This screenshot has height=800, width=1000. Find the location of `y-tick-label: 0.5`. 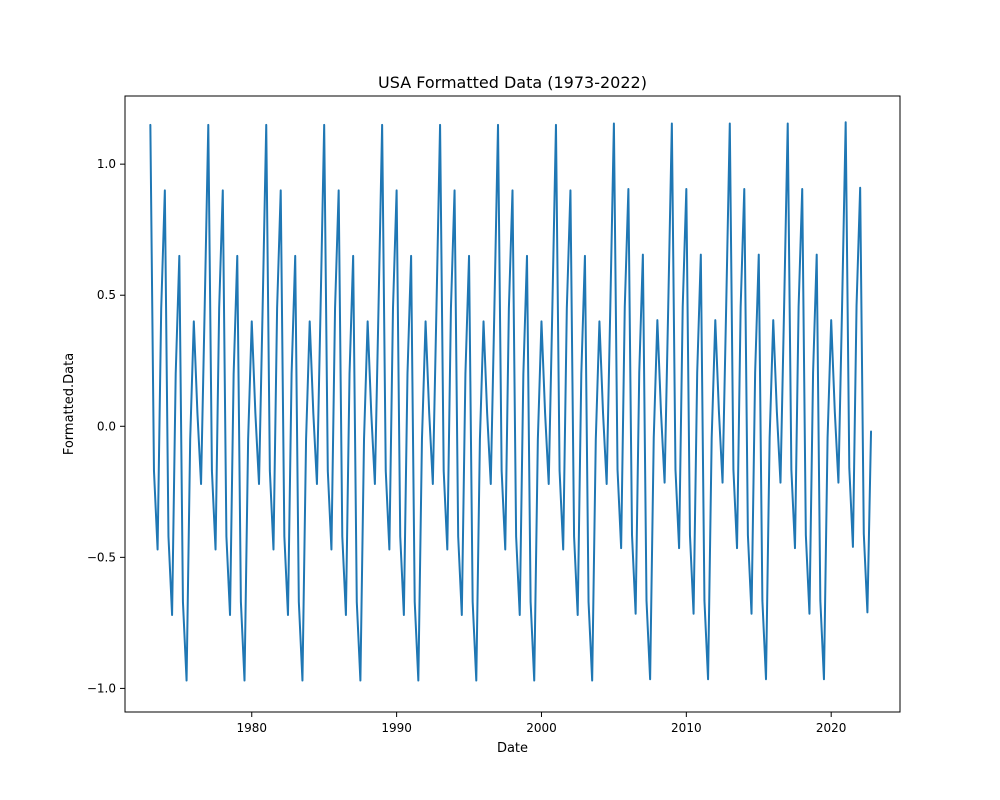

y-tick-label: 0.5 is located at coordinates (106, 295).